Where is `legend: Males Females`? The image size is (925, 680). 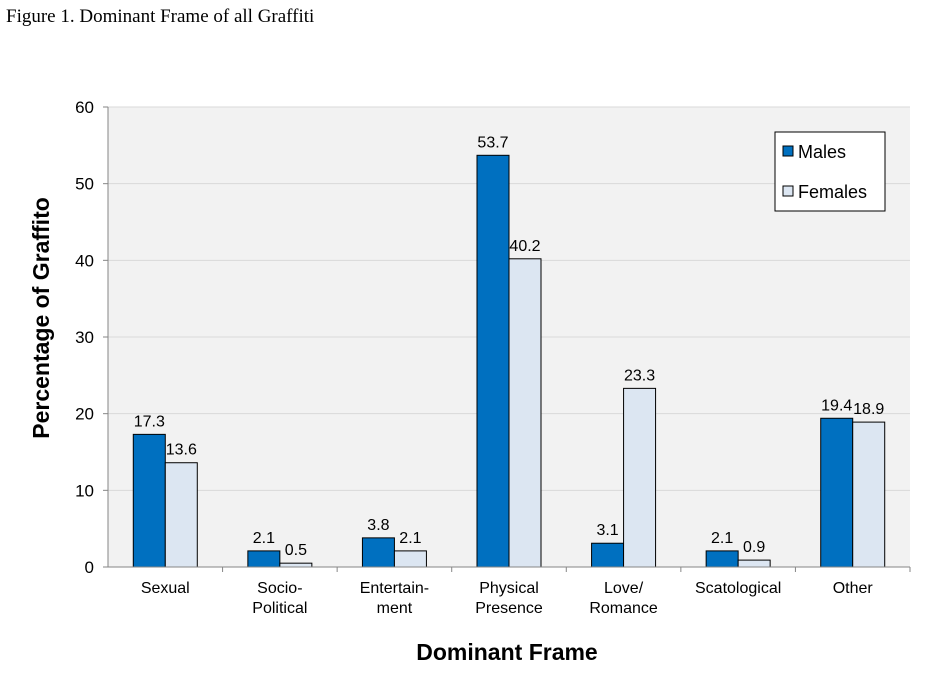
legend: Males Females is located at coordinates (830, 171).